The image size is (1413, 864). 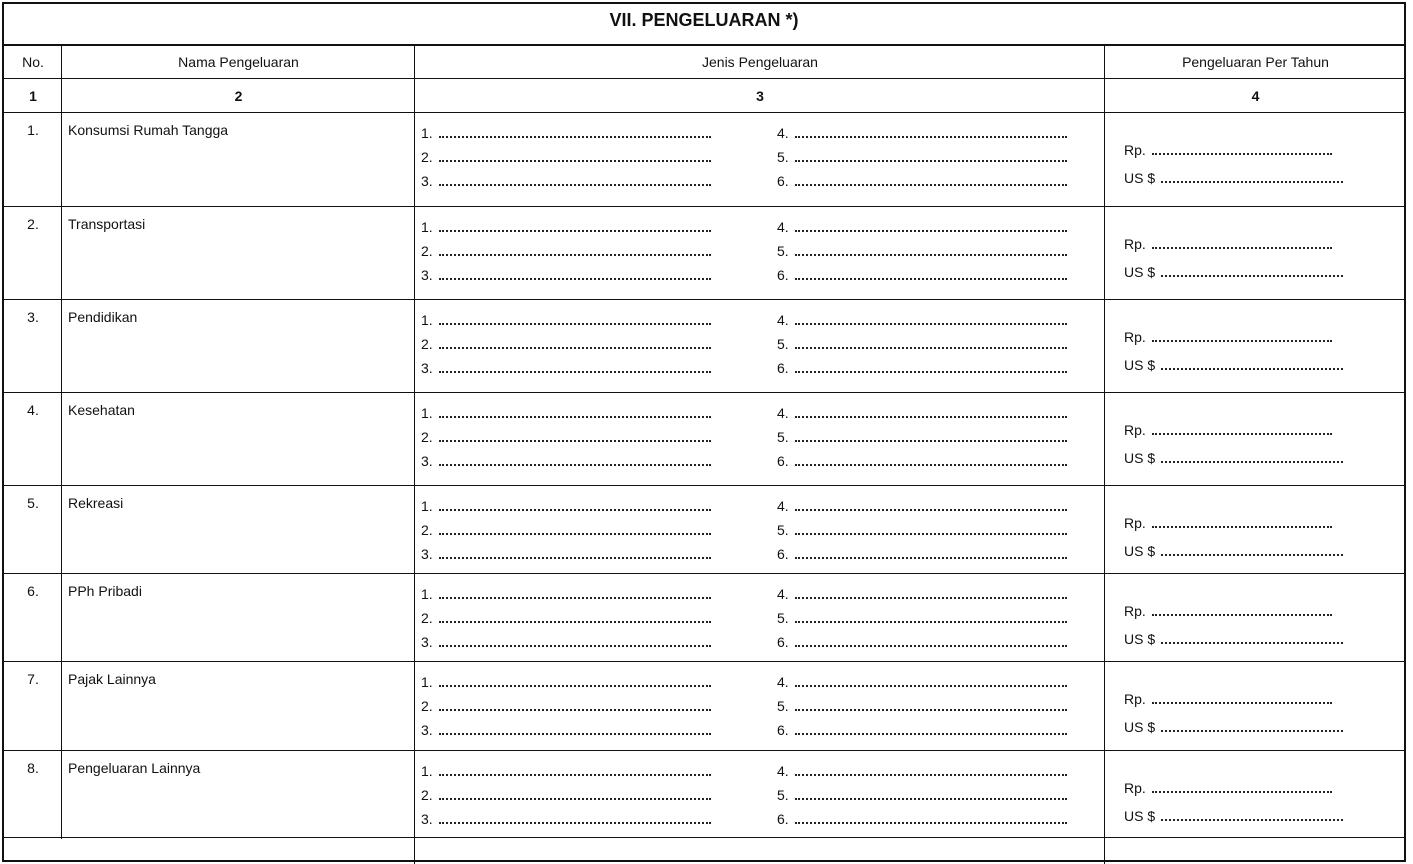 I want to click on section-title: VII. PENGELUARAN *), so click(x=704, y=20).